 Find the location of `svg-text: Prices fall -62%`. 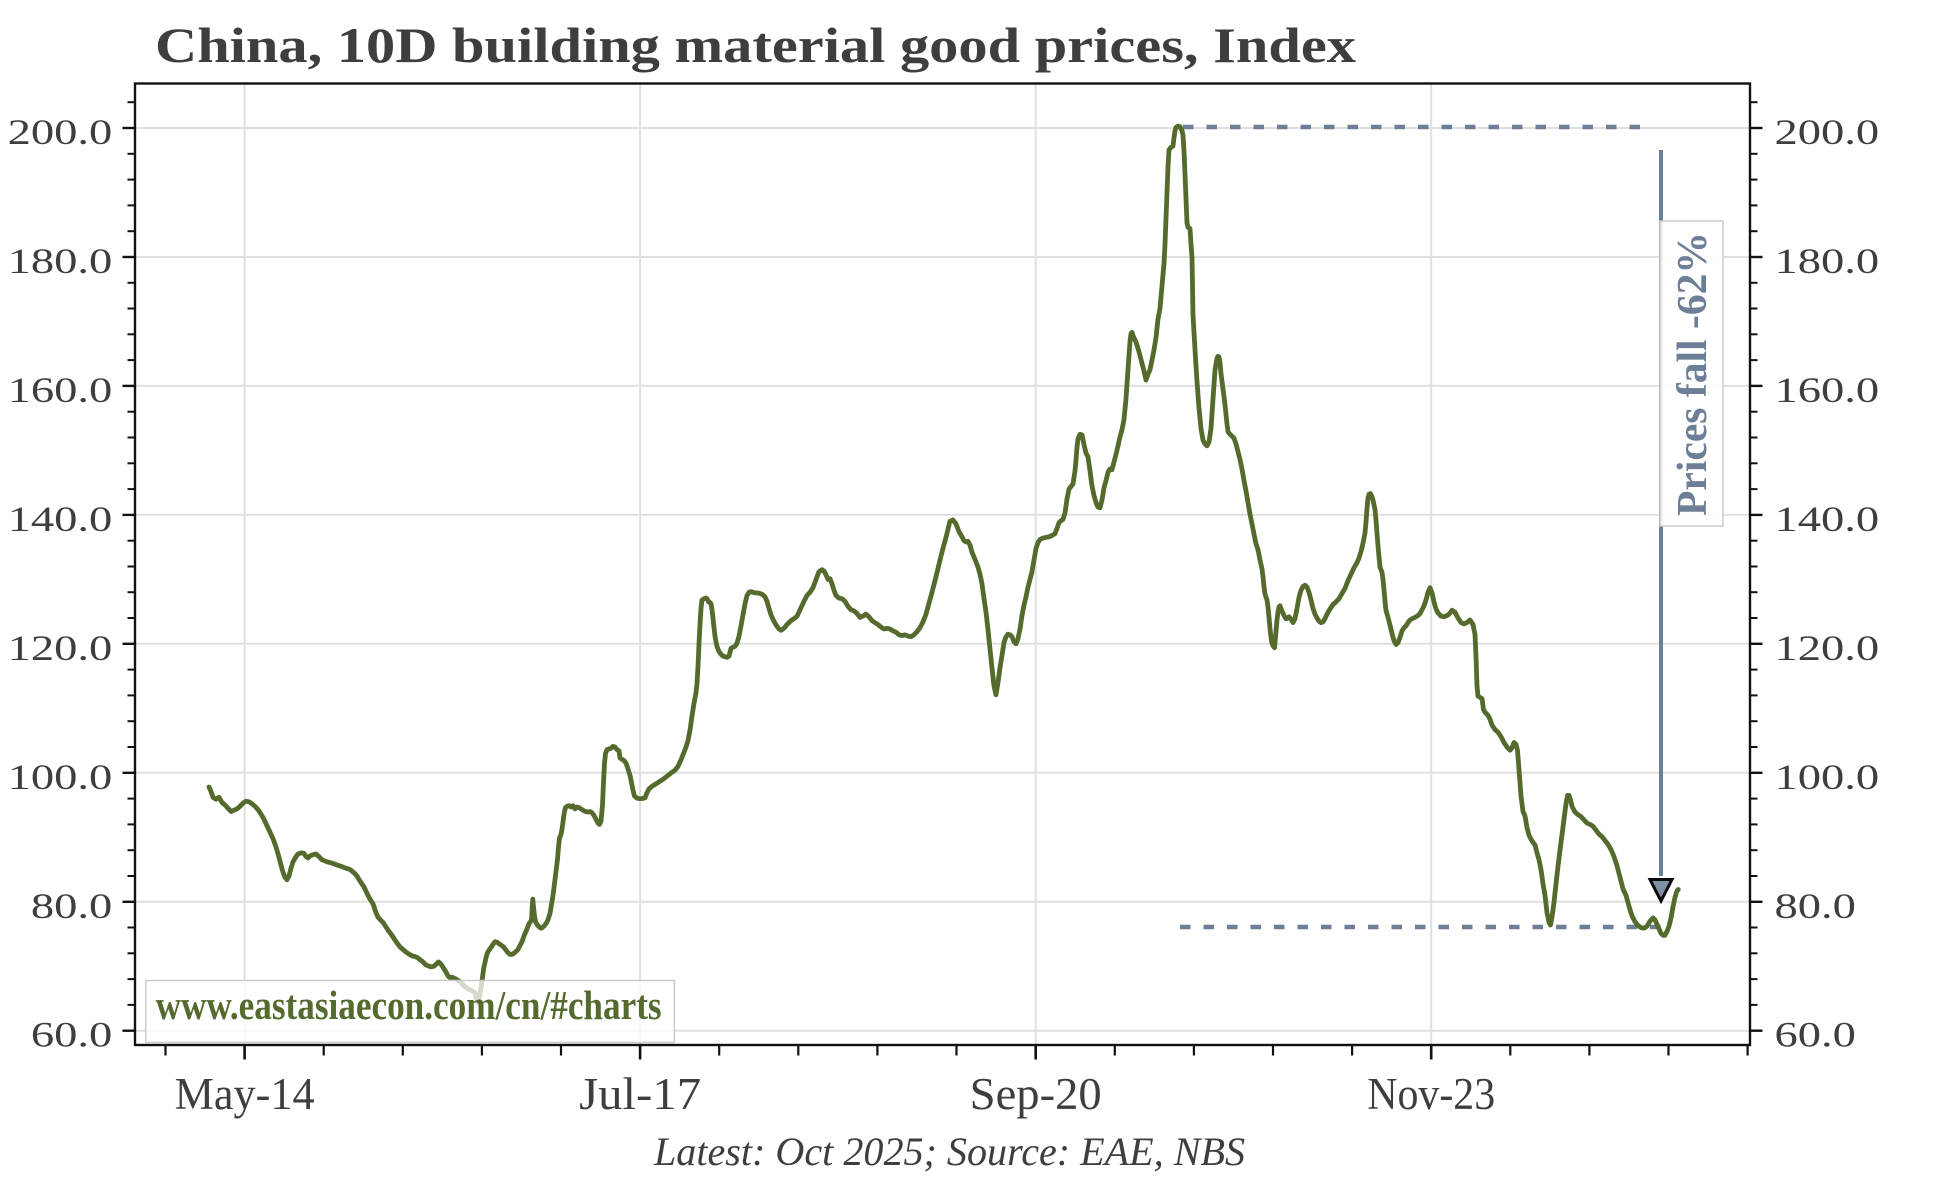

svg-text: Prices fall -62% is located at coordinates (1693, 374).